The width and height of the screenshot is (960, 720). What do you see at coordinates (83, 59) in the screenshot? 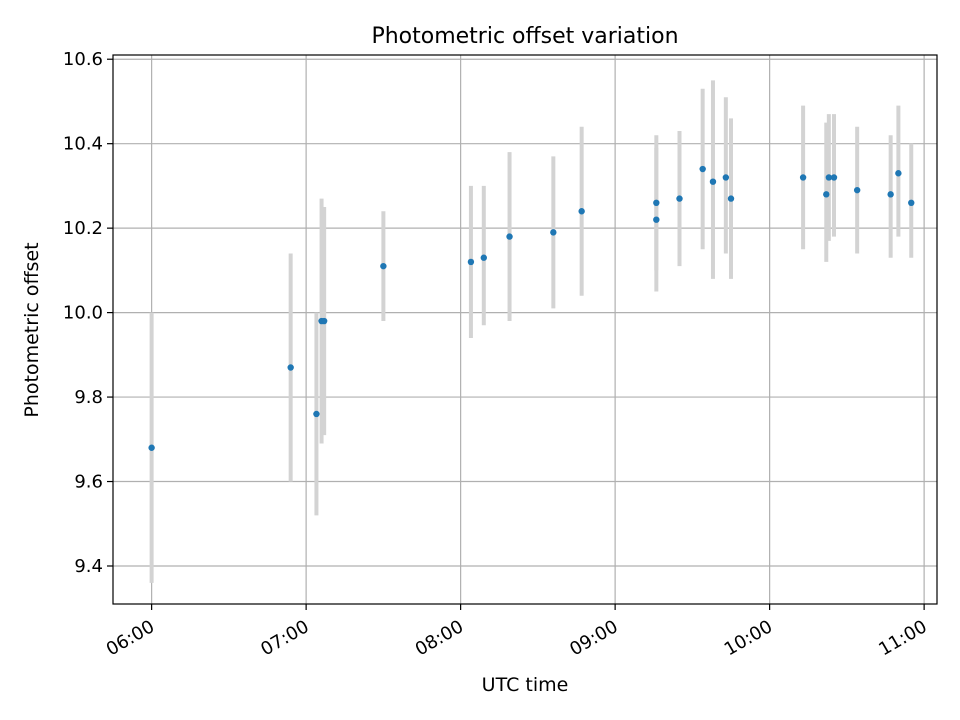
I see `y-tick-label: 10.6` at bounding box center [83, 59].